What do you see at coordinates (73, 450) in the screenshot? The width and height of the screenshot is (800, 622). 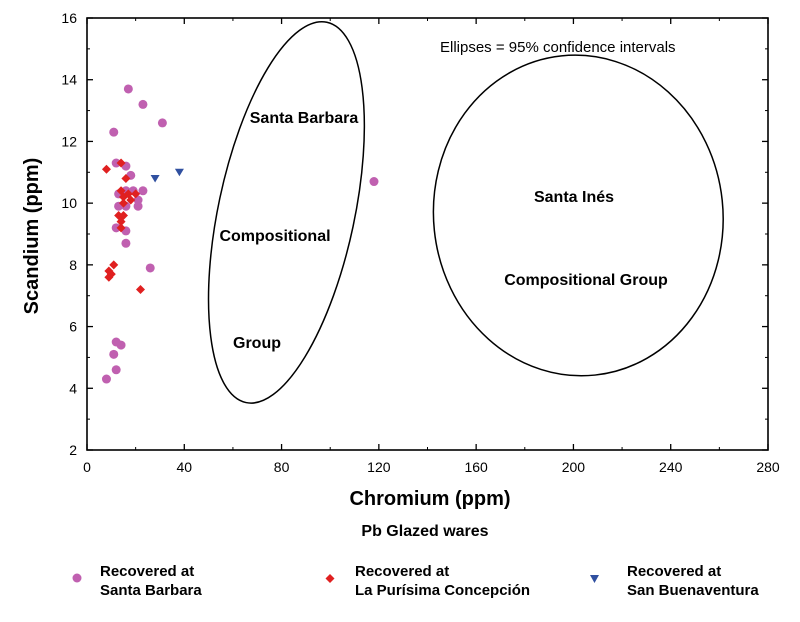 I see `y-tick-label: 2` at bounding box center [73, 450].